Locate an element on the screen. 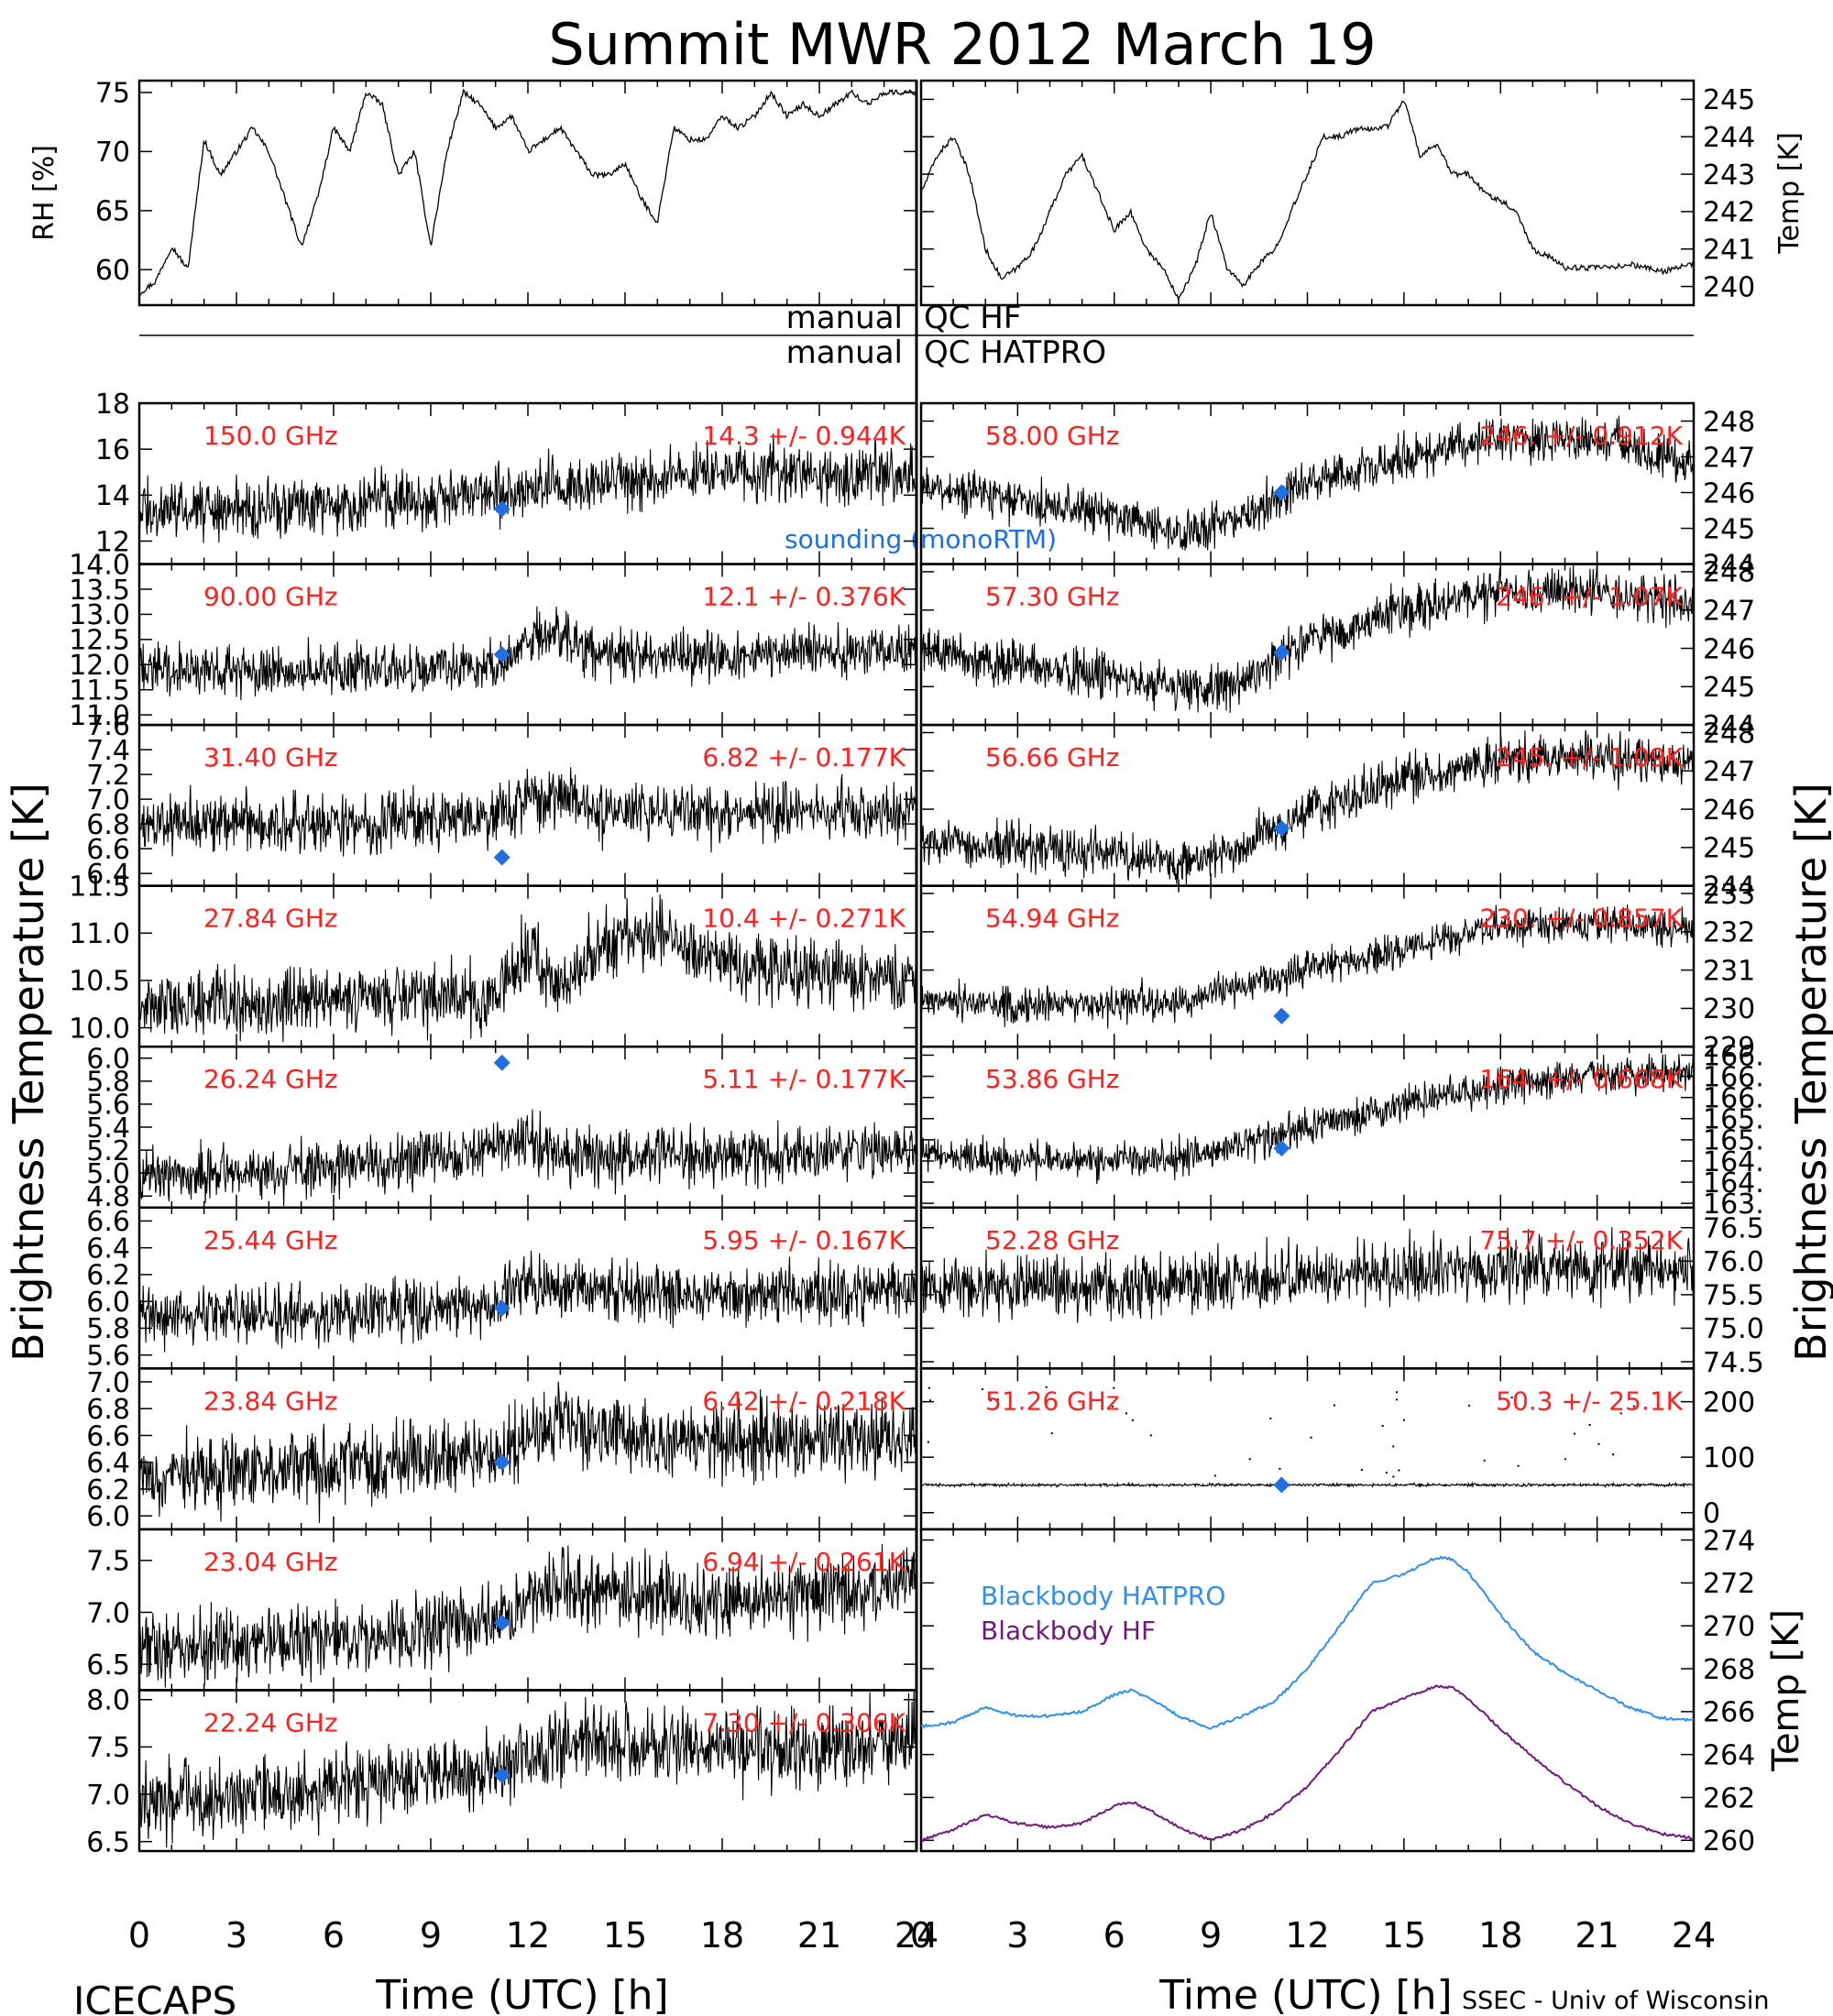 The height and width of the screenshot is (2016, 1833). x-tick-label-left: 24 is located at coordinates (916, 1935).